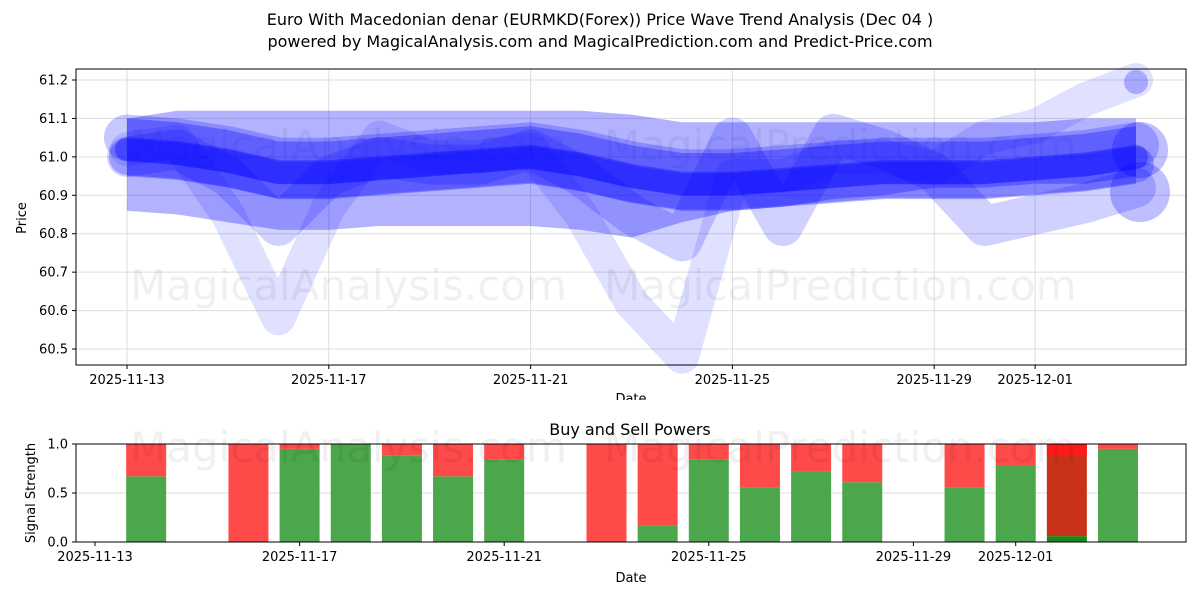 This screenshot has height=600, width=1200. What do you see at coordinates (57, 445) in the screenshot?
I see `signal-y-tick-label: 1.0` at bounding box center [57, 445].